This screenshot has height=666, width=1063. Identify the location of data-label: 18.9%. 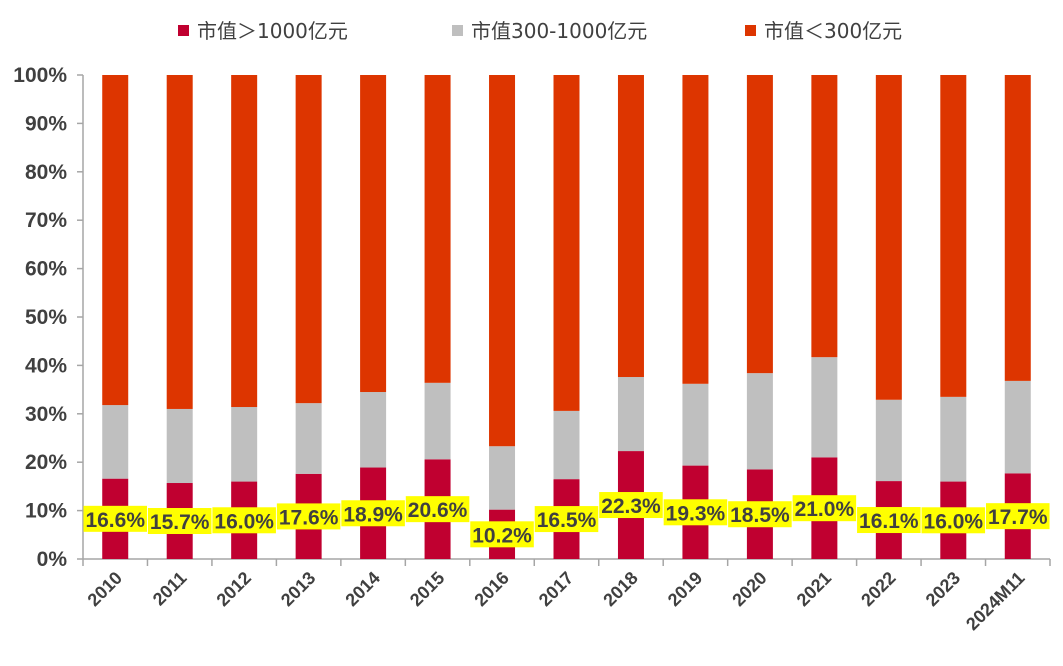
(373, 514).